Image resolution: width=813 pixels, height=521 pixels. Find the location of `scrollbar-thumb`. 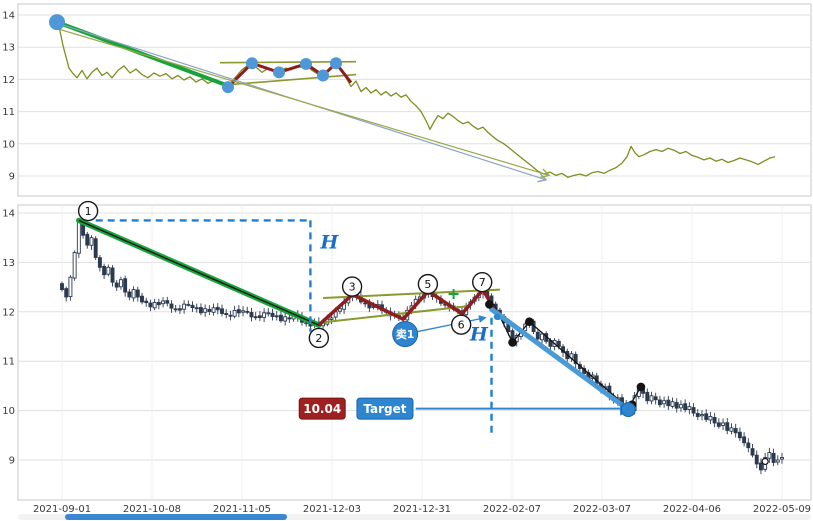

scrollbar-thumb is located at coordinates (176, 517).